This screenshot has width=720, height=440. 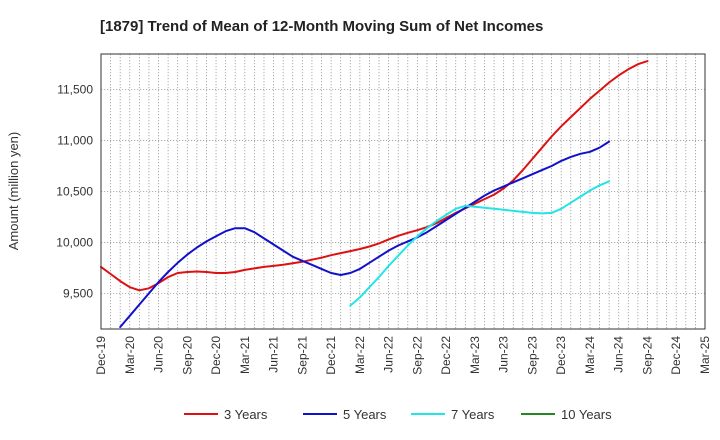 I want to click on x-tick-label: Mar-23, so click(x=475, y=355).